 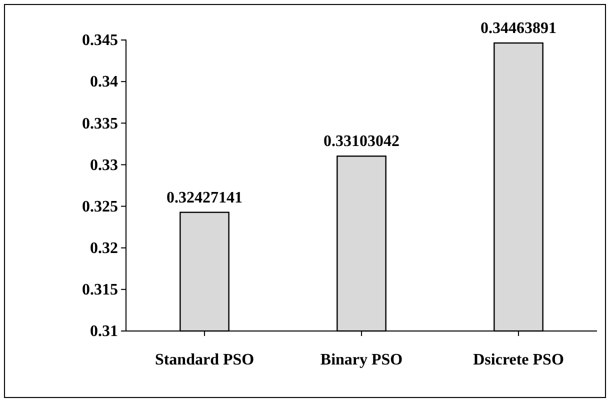 I want to click on y-tick-label: 0.33, so click(x=104, y=165).